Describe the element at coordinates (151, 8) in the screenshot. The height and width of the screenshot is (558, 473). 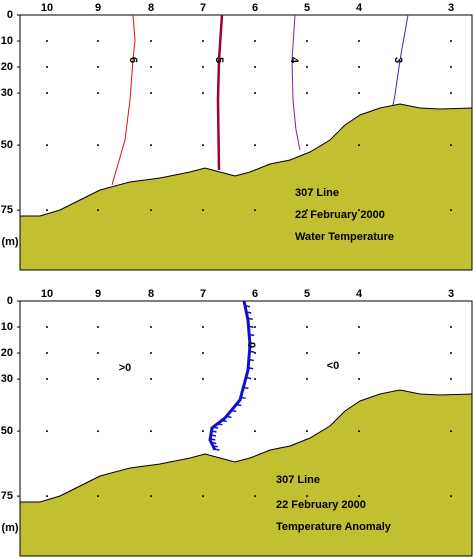
I see `station-label: 8` at that location.